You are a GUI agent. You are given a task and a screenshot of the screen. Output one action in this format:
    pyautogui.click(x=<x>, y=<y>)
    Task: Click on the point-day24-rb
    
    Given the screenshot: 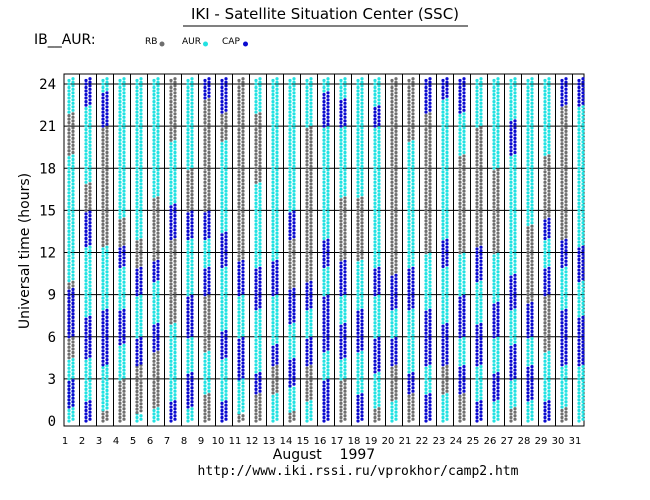 What is the action you would take?
    pyautogui.click(x=464, y=195)
    